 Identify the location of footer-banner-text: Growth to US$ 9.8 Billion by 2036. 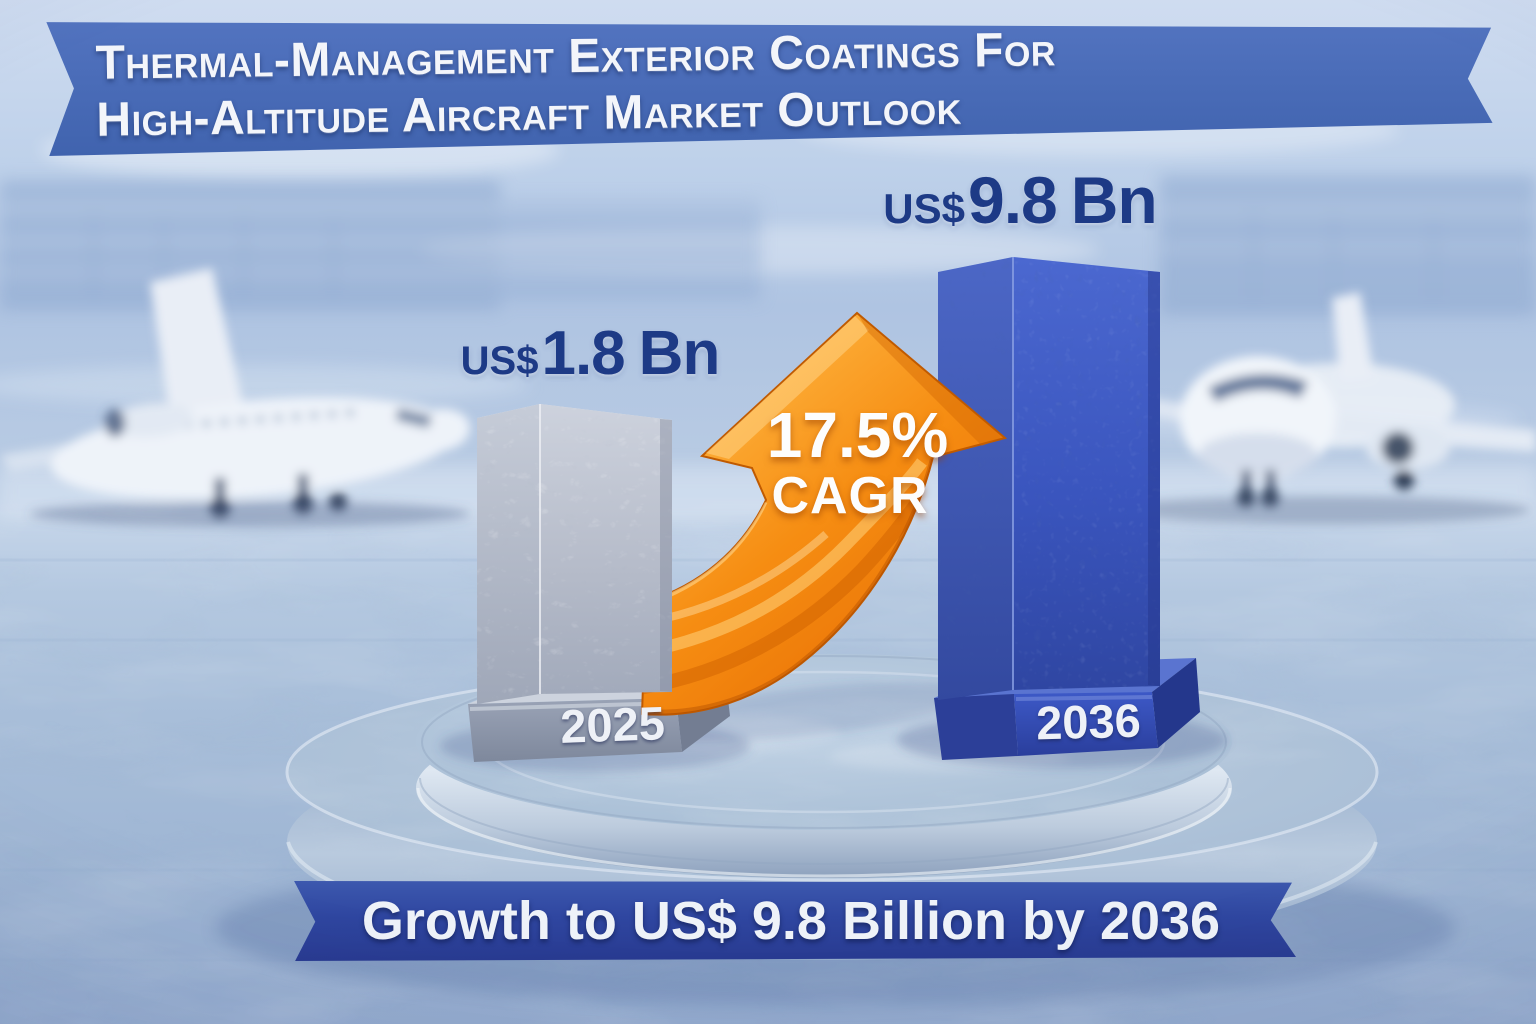
(791, 921).